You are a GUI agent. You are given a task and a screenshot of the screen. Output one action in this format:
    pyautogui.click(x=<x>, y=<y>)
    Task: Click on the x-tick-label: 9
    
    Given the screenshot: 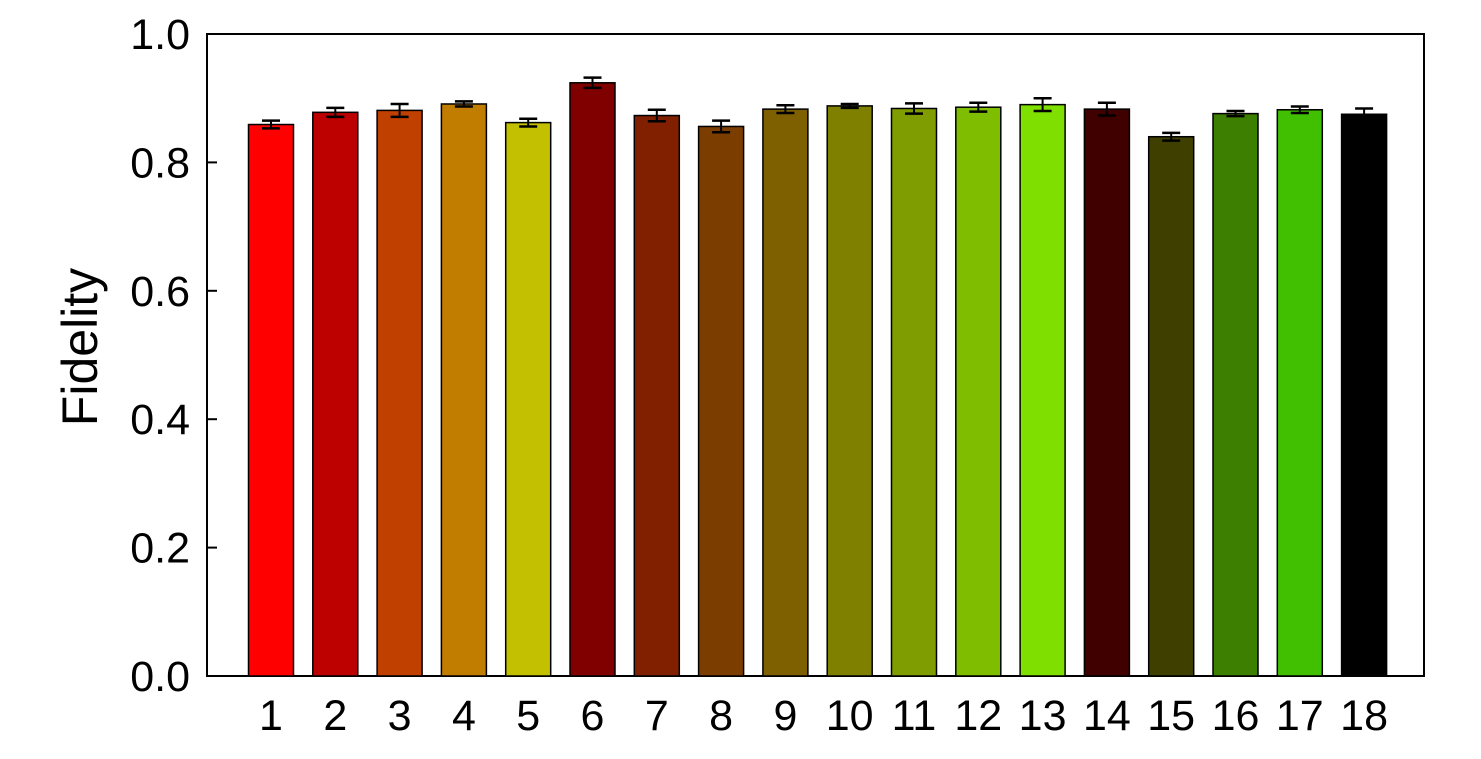 What is the action you would take?
    pyautogui.click(x=785, y=716)
    